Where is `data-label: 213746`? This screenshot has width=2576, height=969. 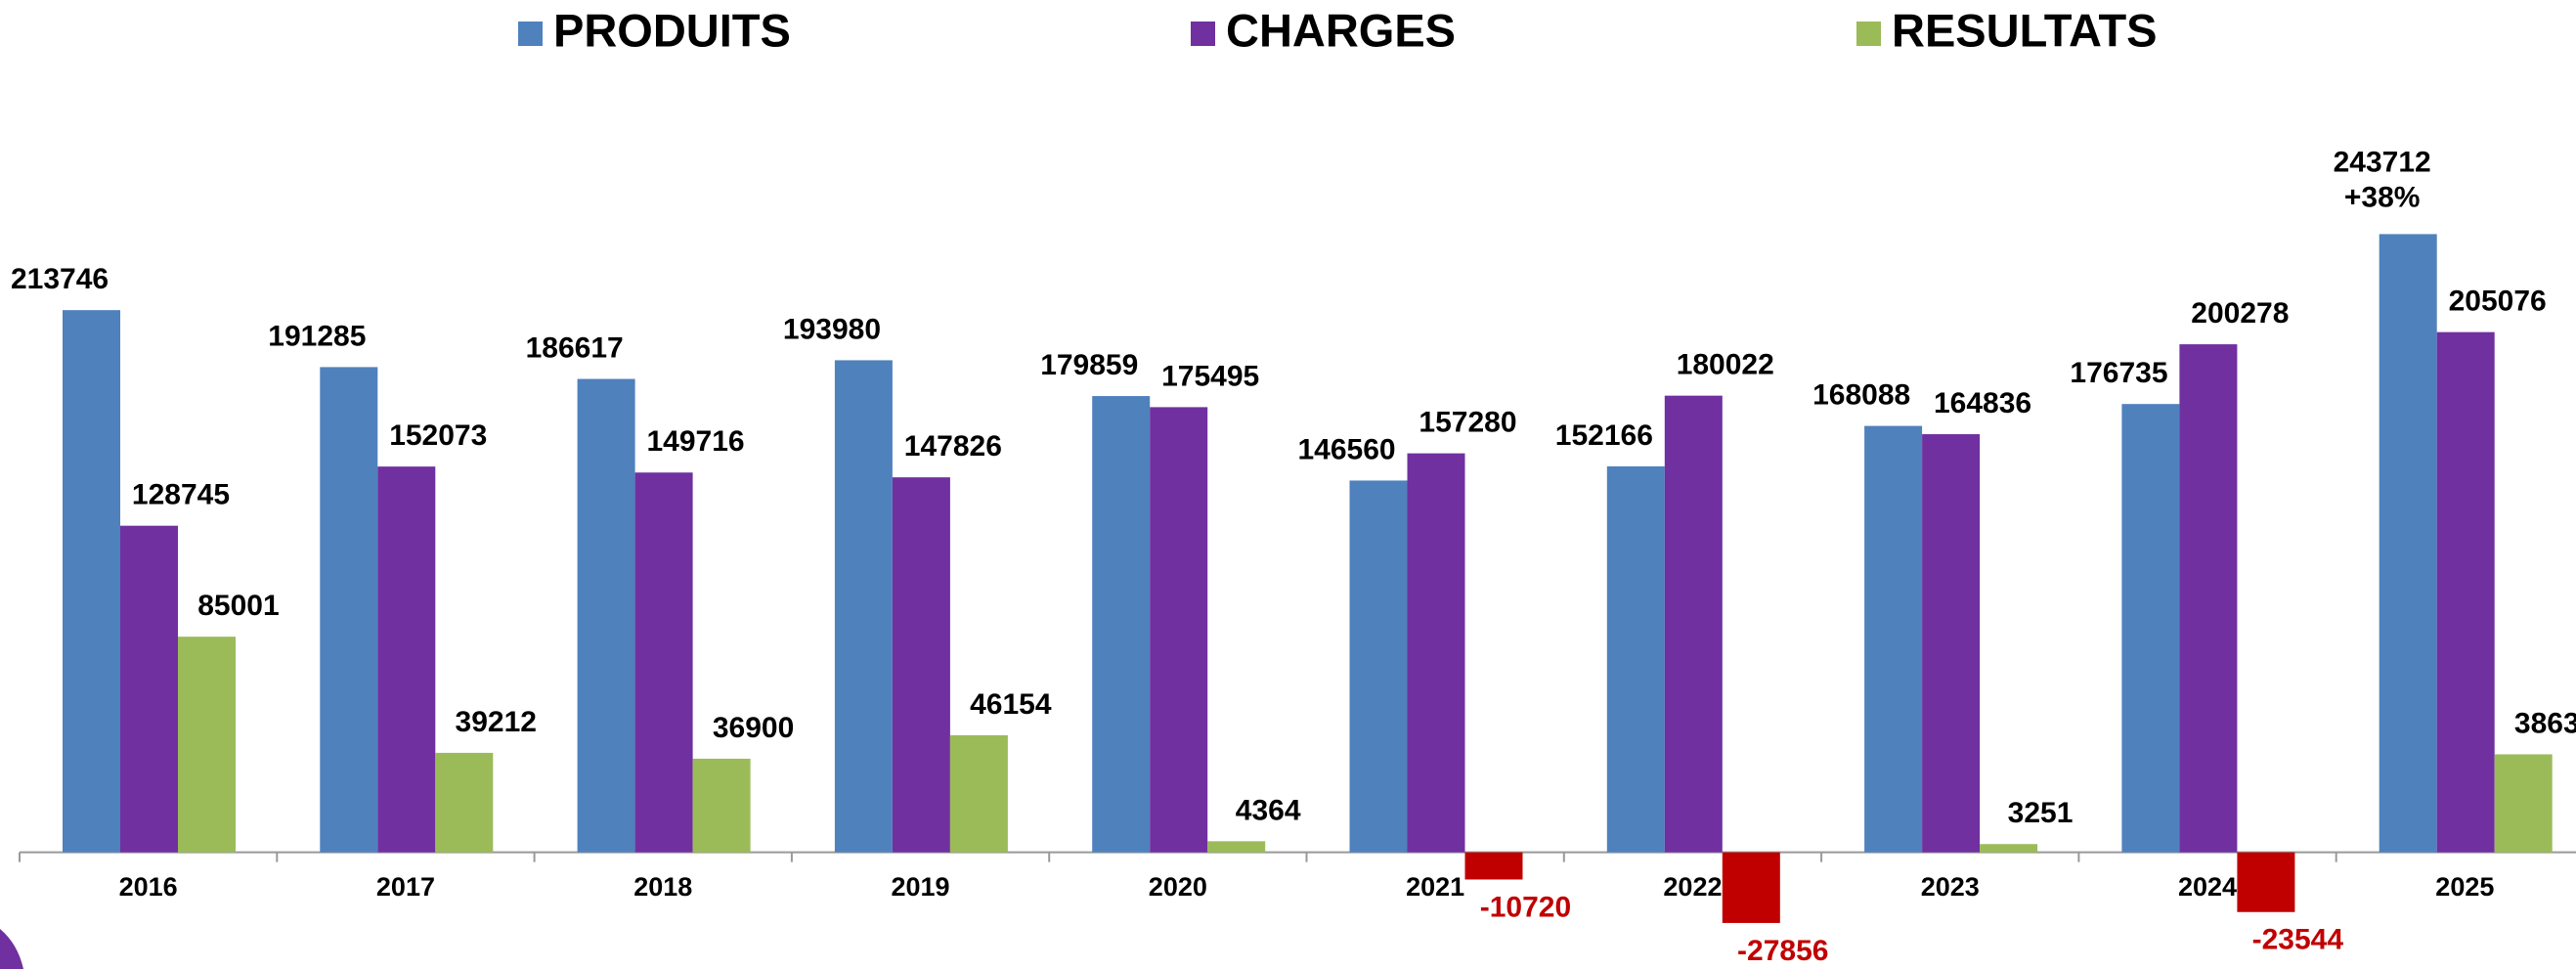
data-label: 213746 is located at coordinates (60, 279).